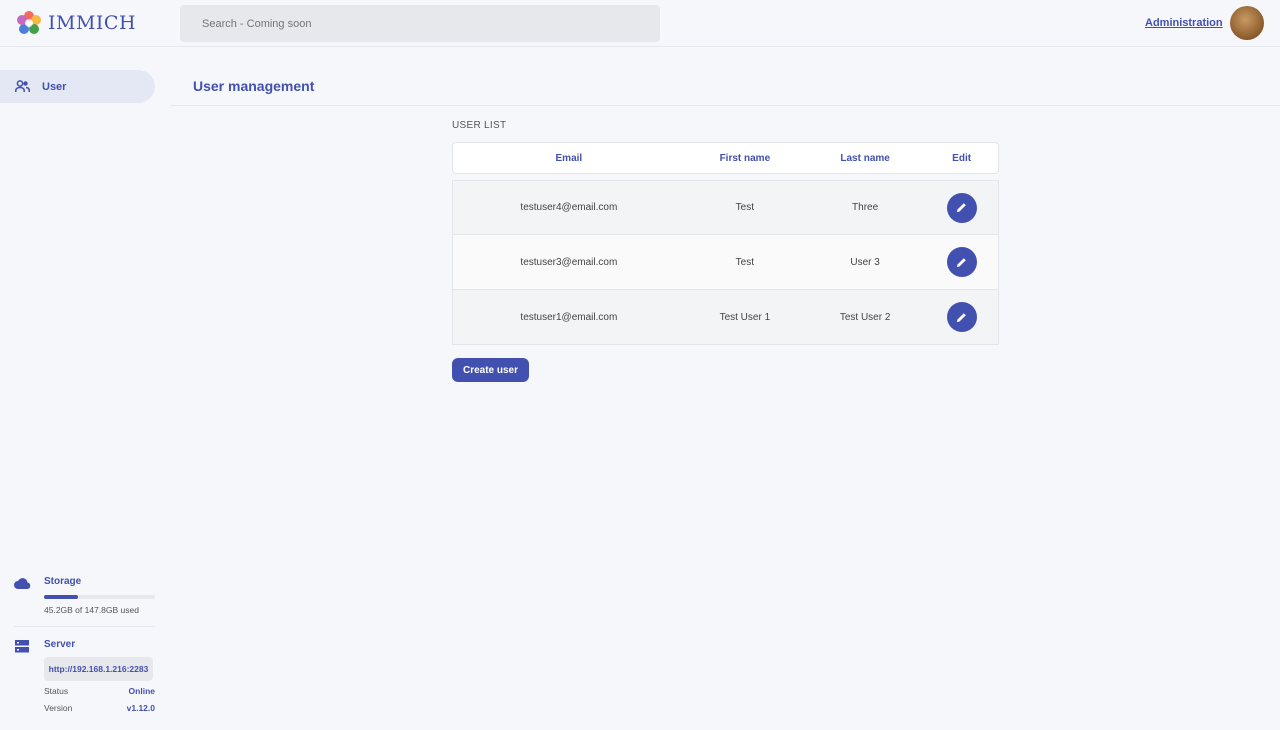 Image resolution: width=1280 pixels, height=730 pixels. I want to click on status-label: Status, so click(56, 691).